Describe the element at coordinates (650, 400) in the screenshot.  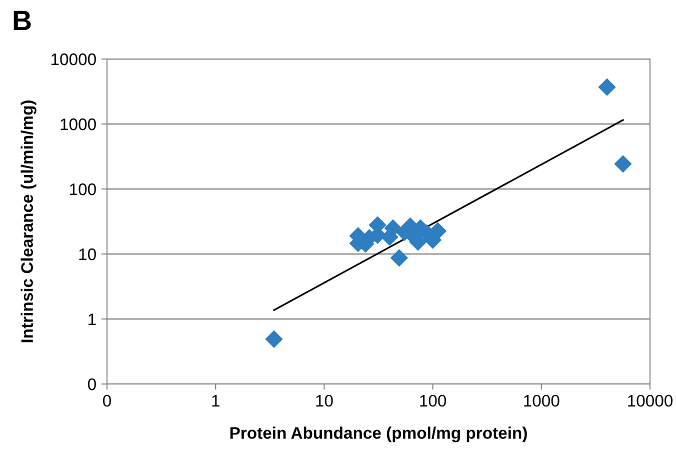
I see `x-tick-label: 10000` at that location.